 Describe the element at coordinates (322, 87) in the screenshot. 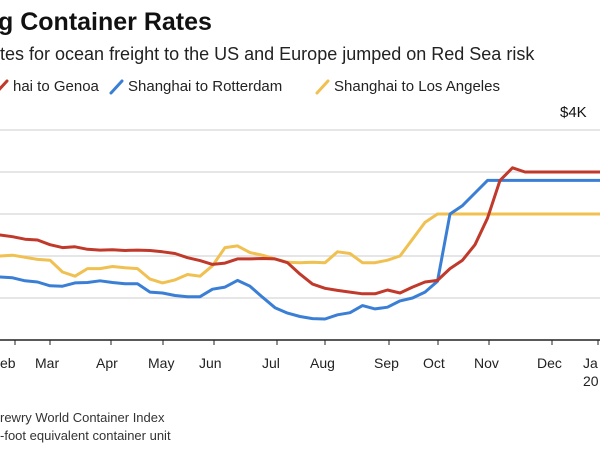

I see `legend-swatch-los-angeles-icon` at that location.